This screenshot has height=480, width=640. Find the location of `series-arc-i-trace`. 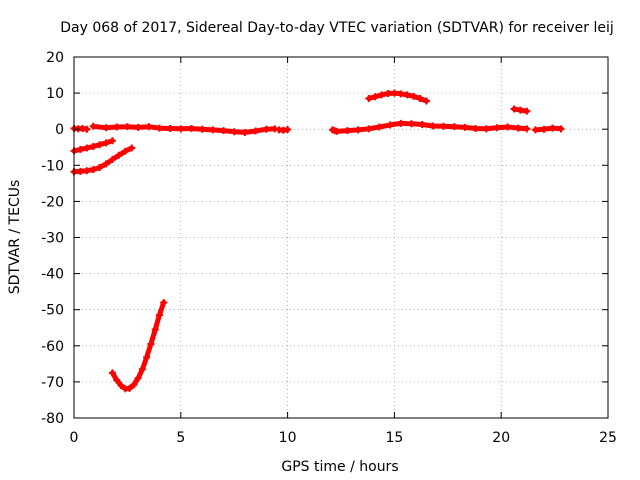

series-arc-i-trace is located at coordinates (548, 129).